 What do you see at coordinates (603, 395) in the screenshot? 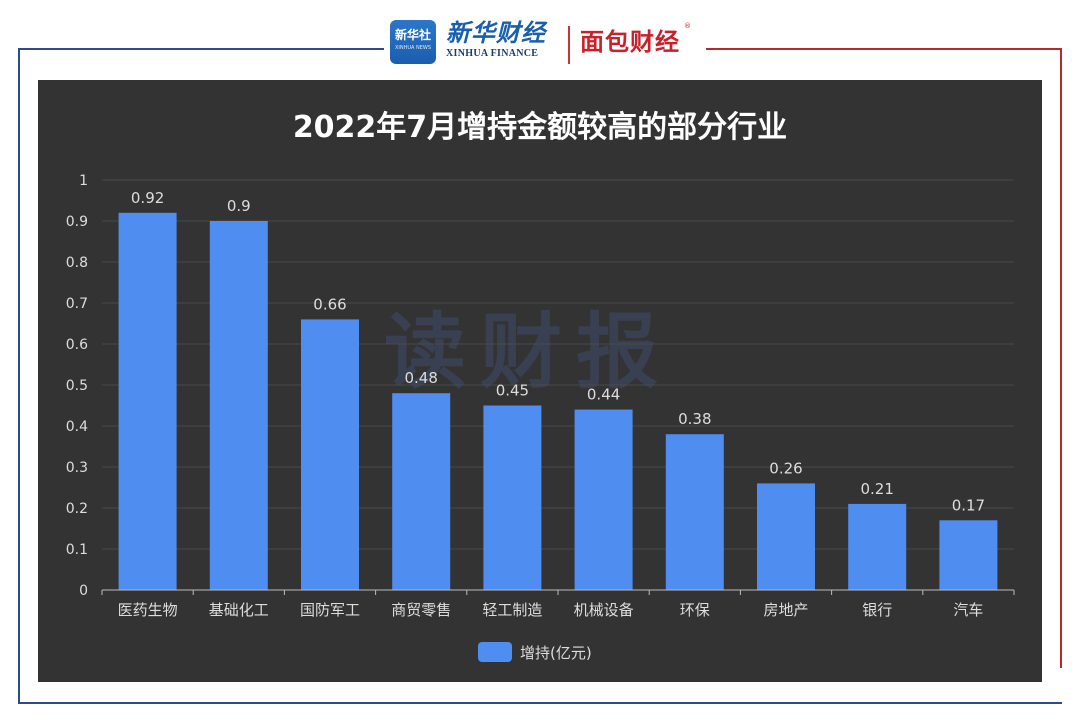
I see `data-label: 0.44` at bounding box center [603, 395].